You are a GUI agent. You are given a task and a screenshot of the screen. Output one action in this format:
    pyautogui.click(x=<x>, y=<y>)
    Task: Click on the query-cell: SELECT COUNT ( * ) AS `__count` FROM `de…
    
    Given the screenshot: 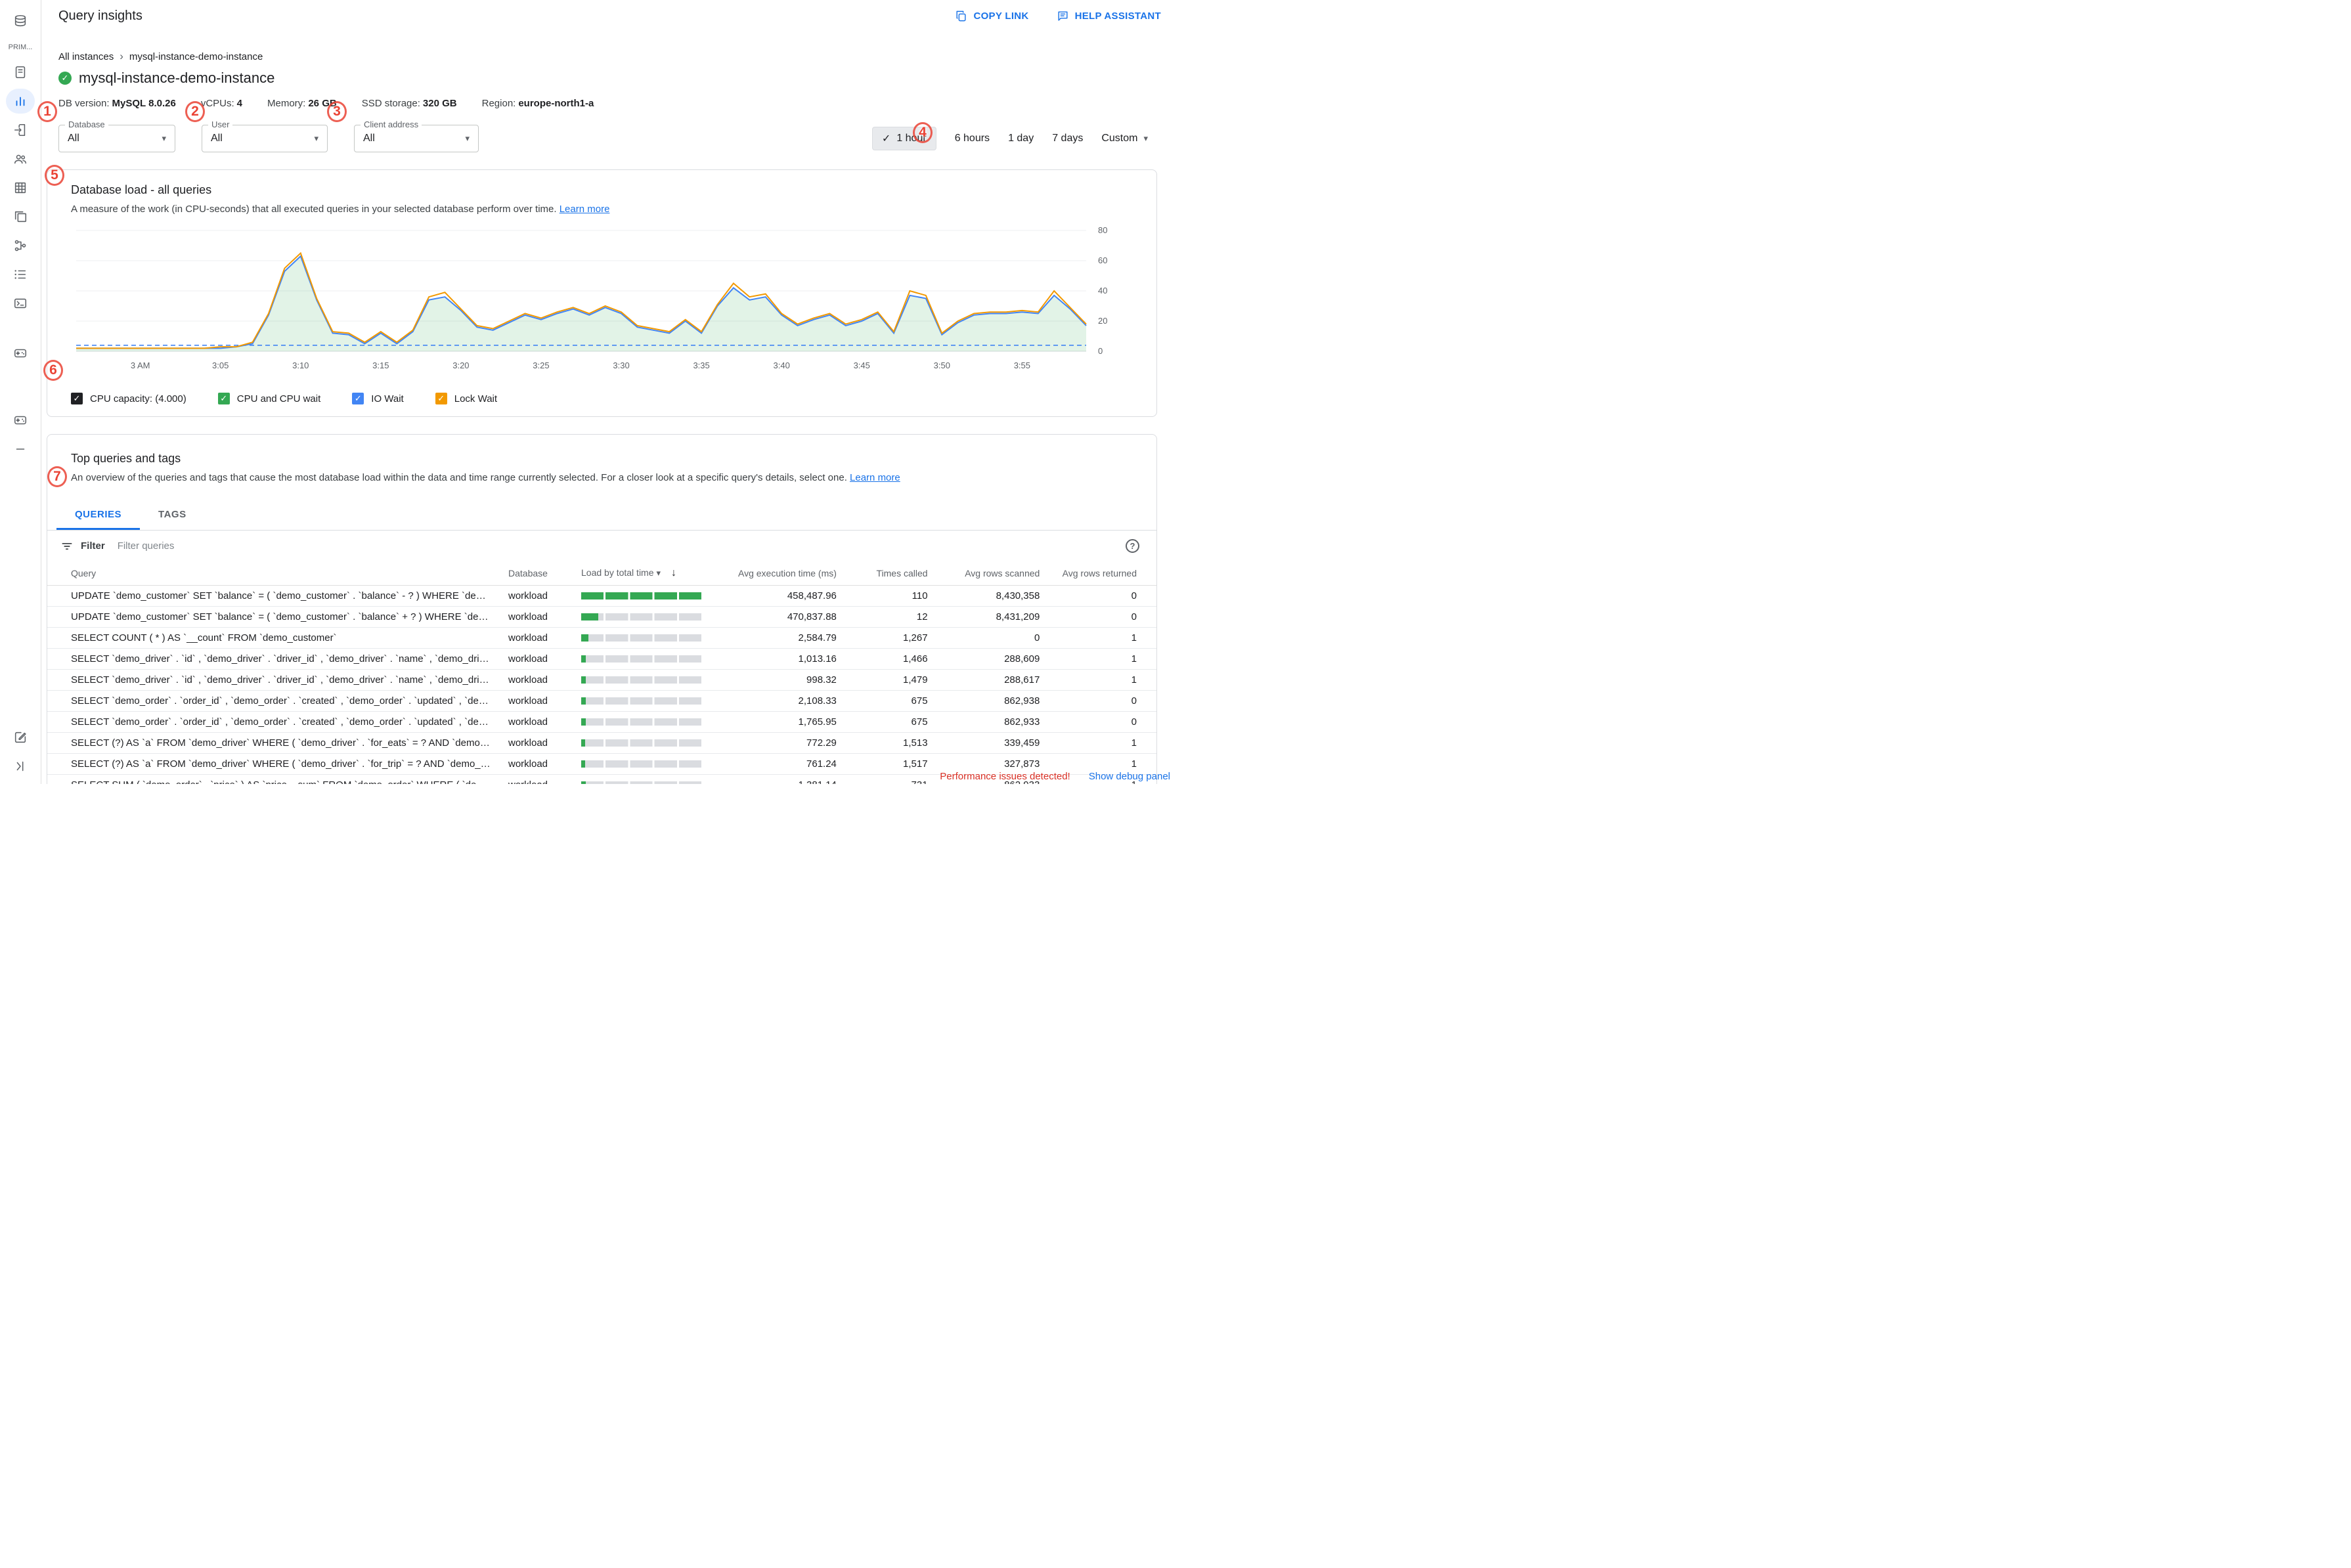 What is the action you would take?
    pyautogui.click(x=274, y=638)
    